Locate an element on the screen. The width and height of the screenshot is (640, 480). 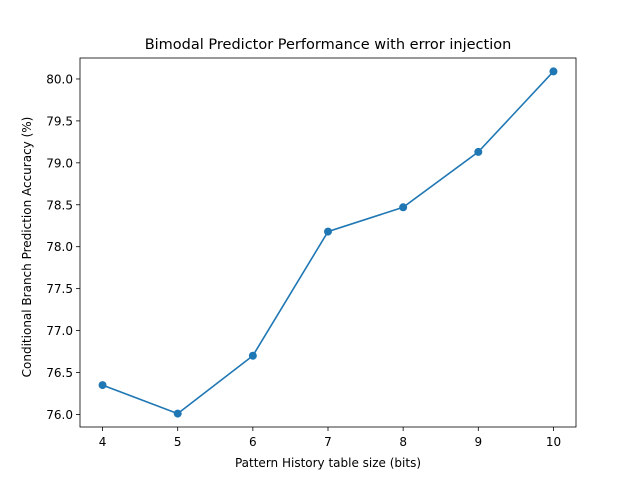
x-tick-label: 9 is located at coordinates (478, 442).